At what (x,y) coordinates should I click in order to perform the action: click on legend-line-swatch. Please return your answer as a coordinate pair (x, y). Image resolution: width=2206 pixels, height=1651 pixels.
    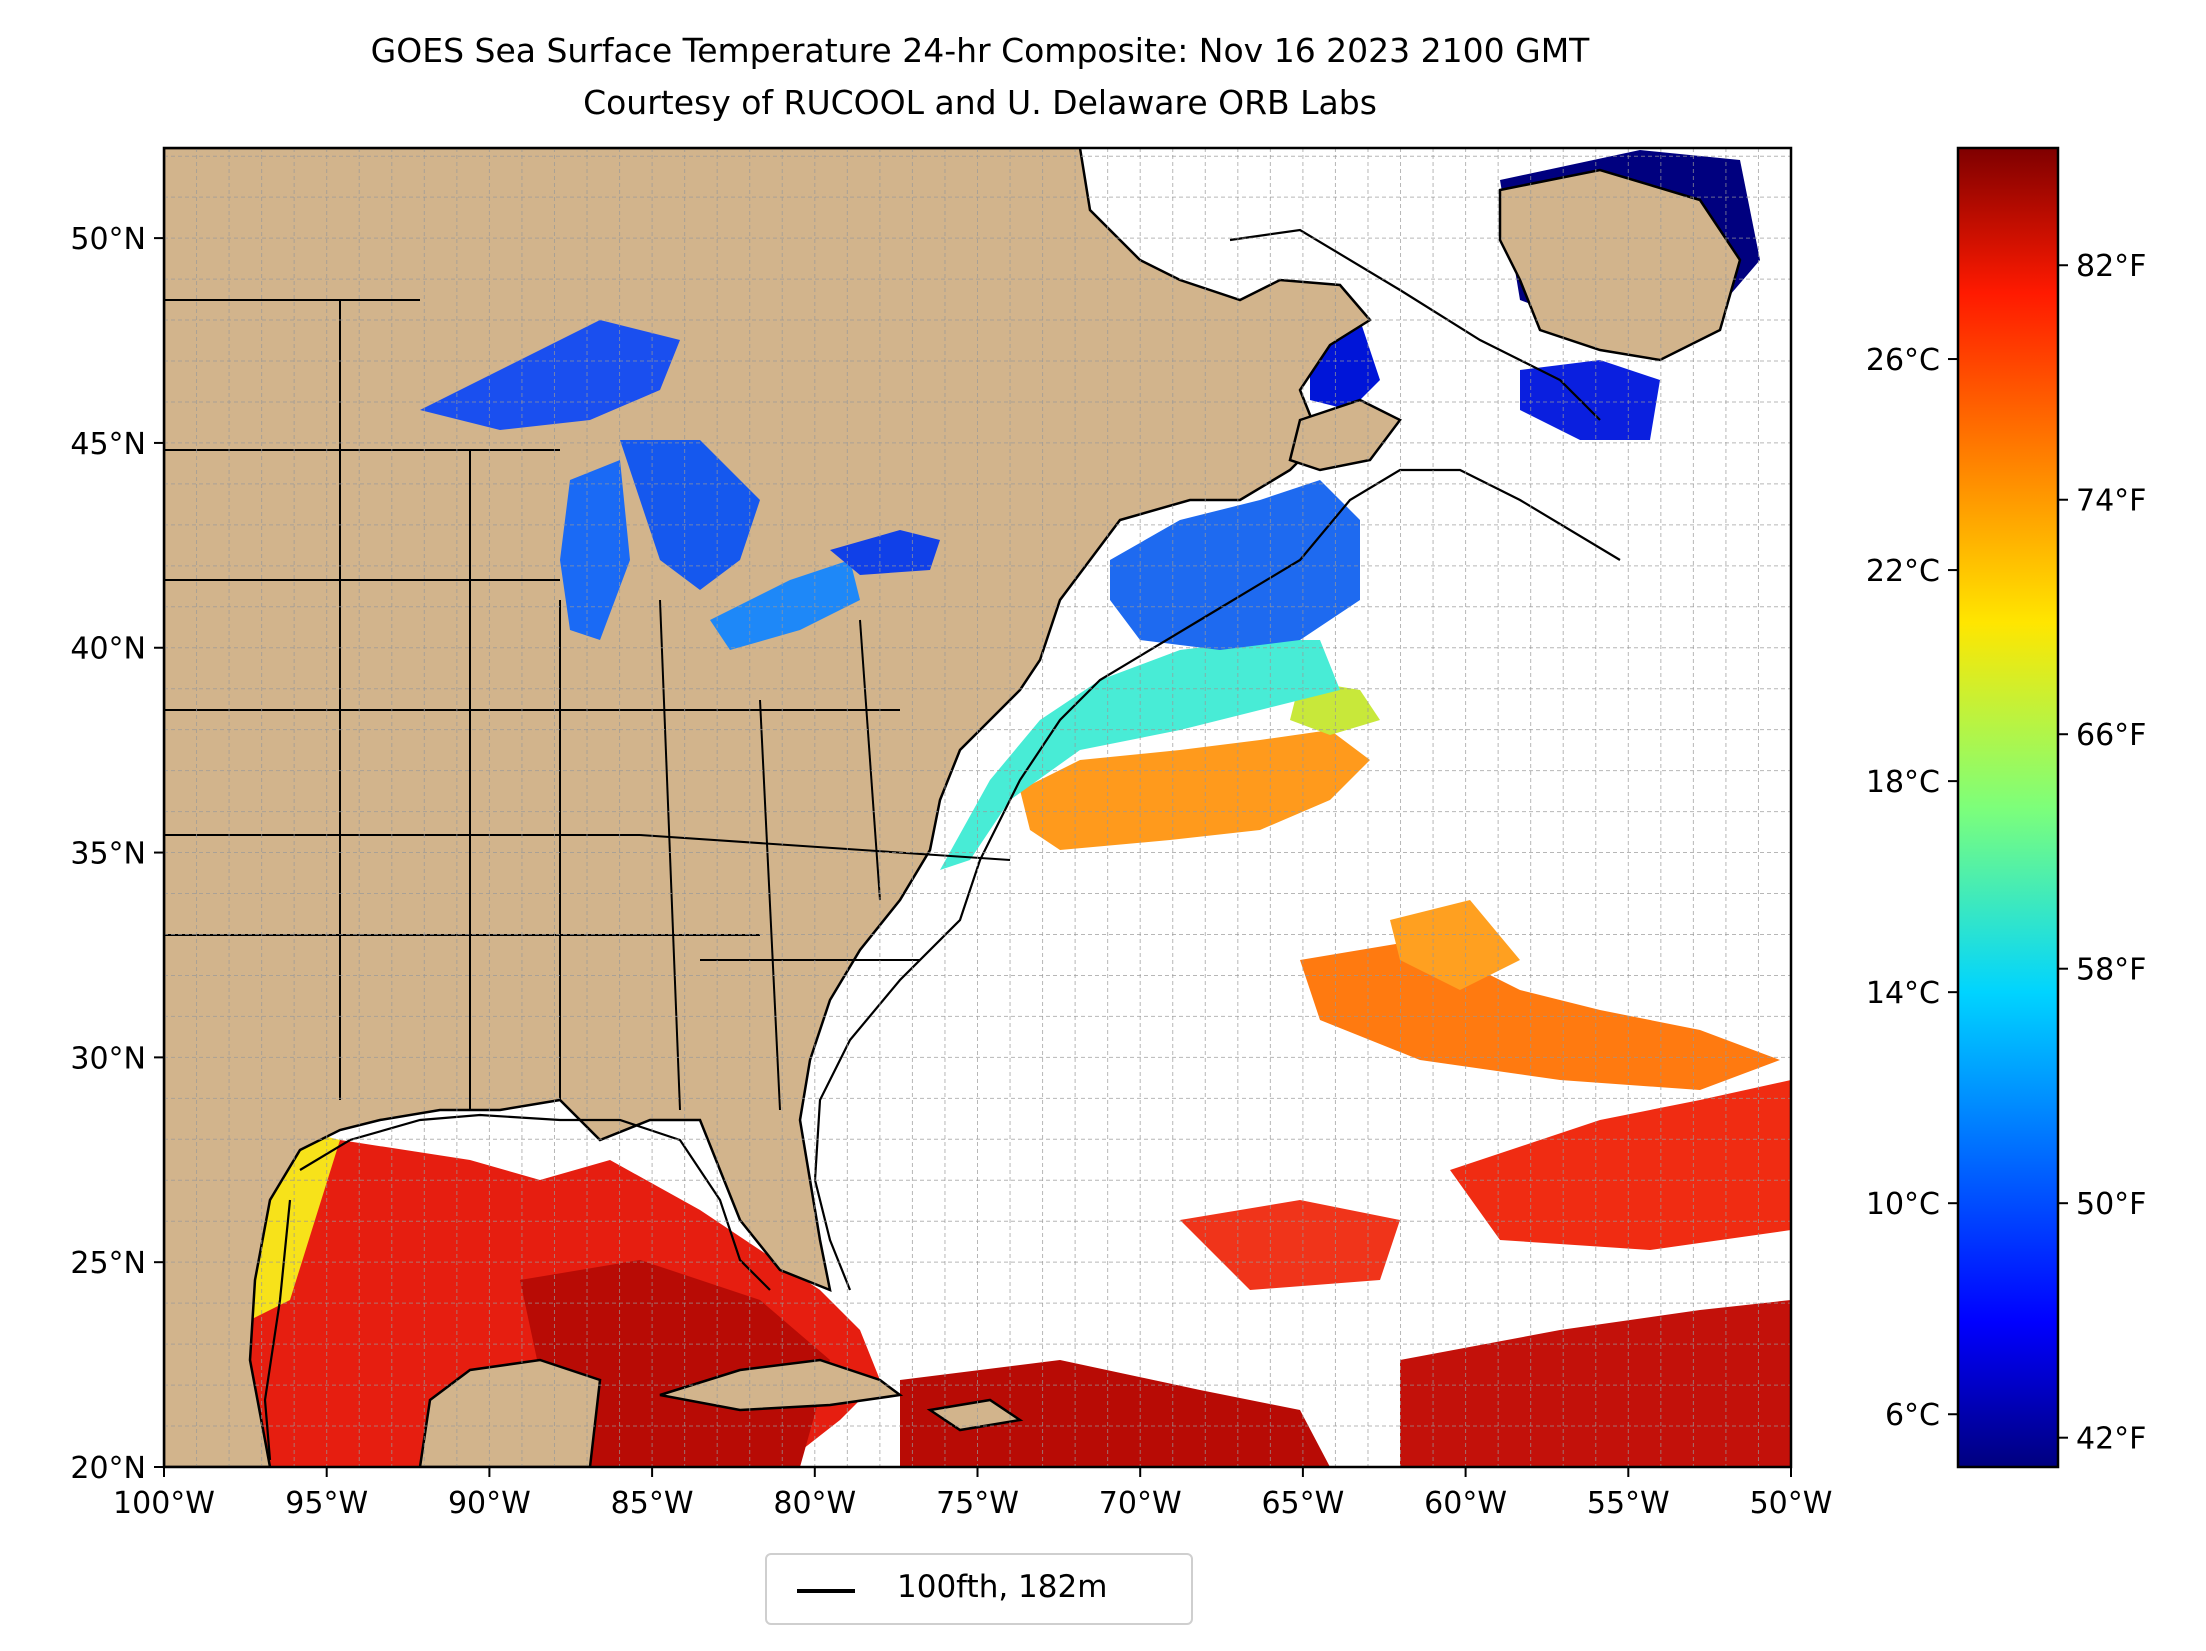
    Looking at the image, I should click on (826, 1591).